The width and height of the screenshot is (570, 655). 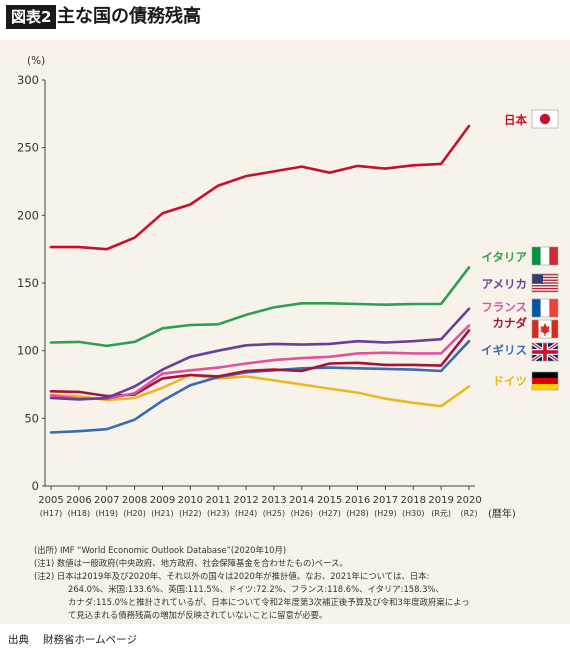 I want to click on uk-flag, so click(x=545, y=352).